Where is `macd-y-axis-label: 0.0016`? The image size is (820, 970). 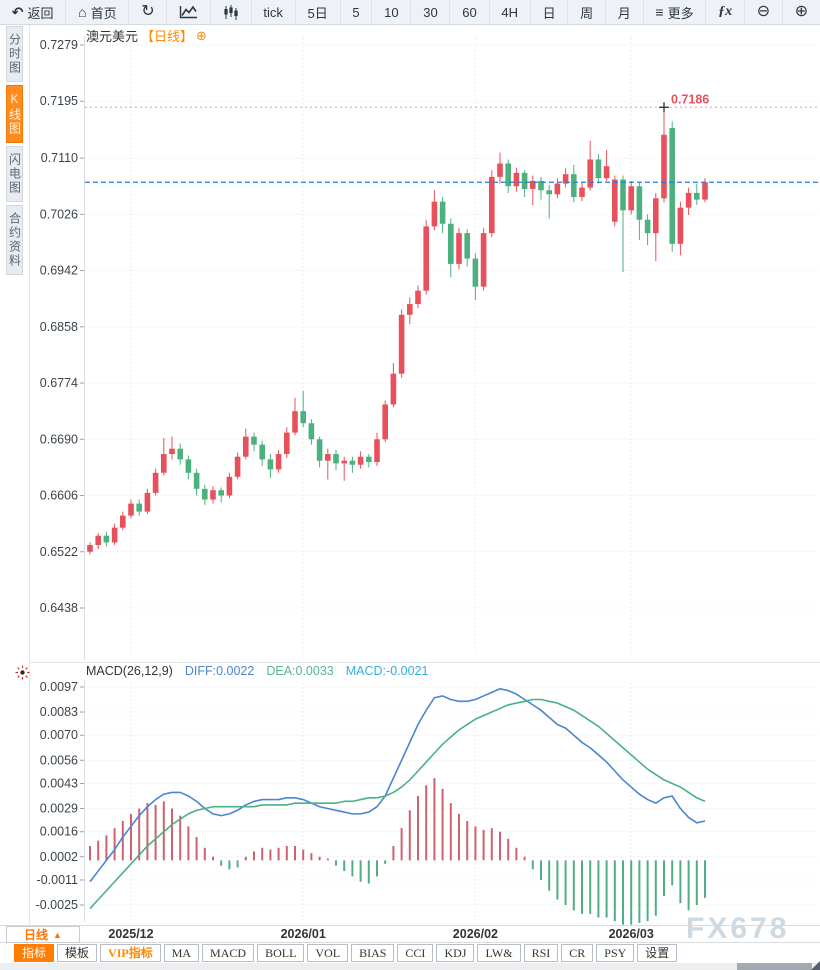
macd-y-axis-label: 0.0016 is located at coordinates (59, 832).